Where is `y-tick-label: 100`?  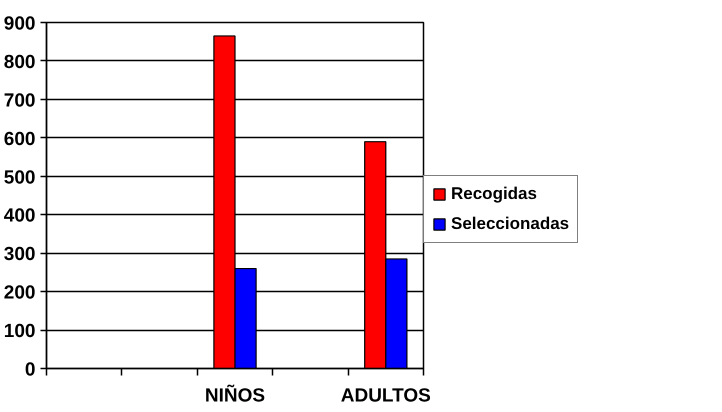
y-tick-label: 100 is located at coordinates (20, 331).